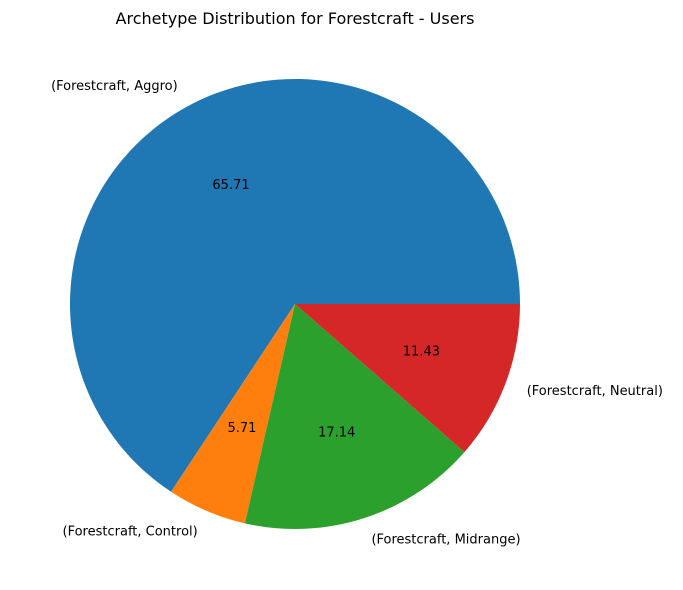  Describe the element at coordinates (336, 432) in the screenshot. I see `slice-value-label: 17.14` at that location.